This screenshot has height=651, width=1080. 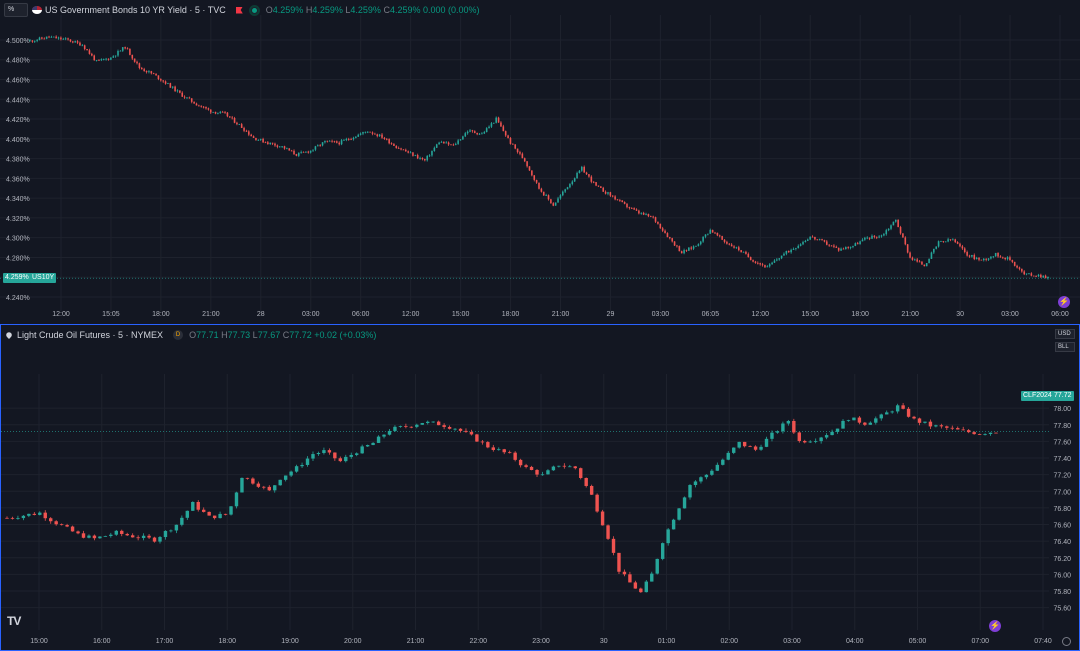 I want to click on unit-select: BLL, so click(x=1065, y=347).